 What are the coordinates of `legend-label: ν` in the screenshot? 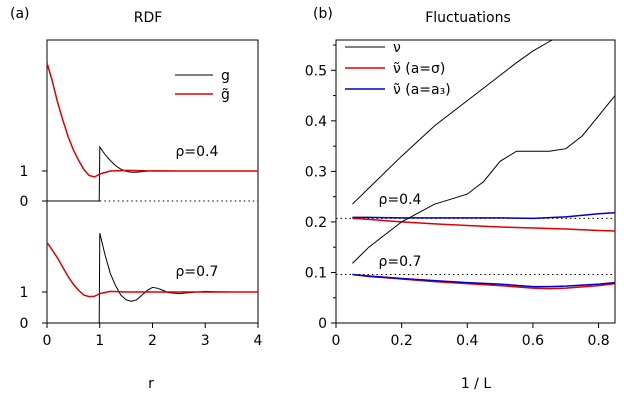 It's located at (397, 48).